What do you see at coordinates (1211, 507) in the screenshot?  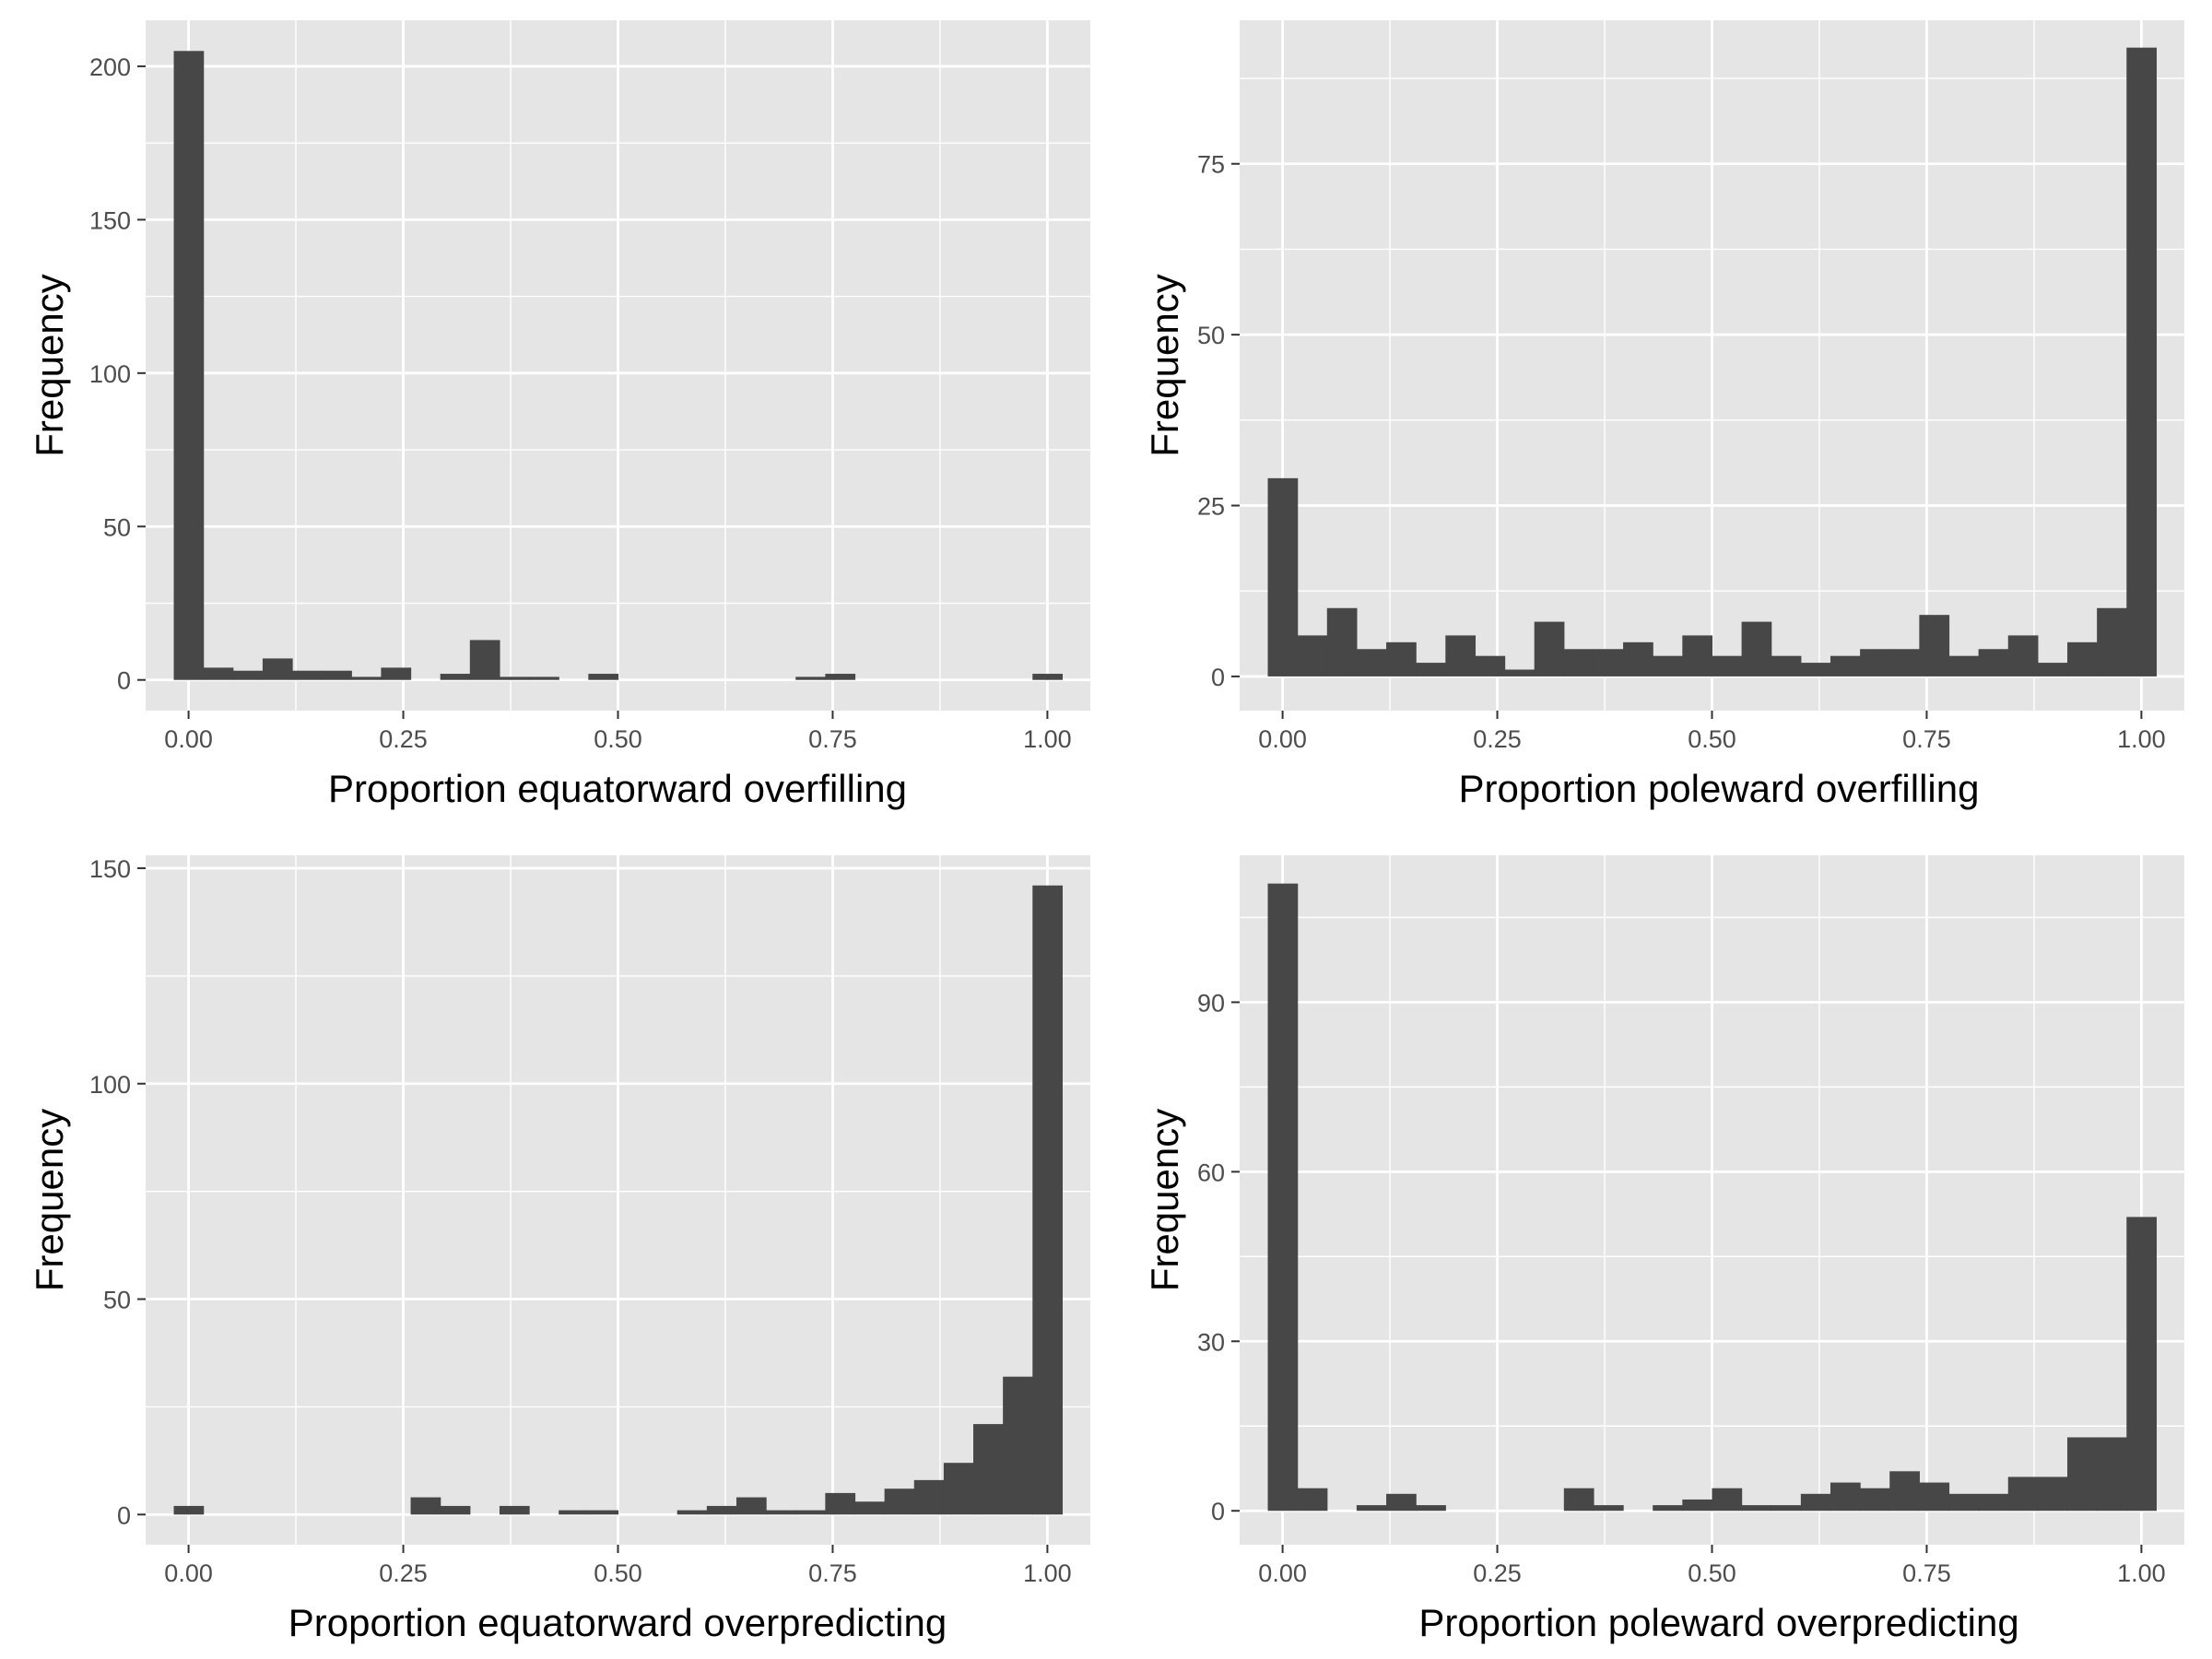 I see `y-tick-label: 25` at bounding box center [1211, 507].